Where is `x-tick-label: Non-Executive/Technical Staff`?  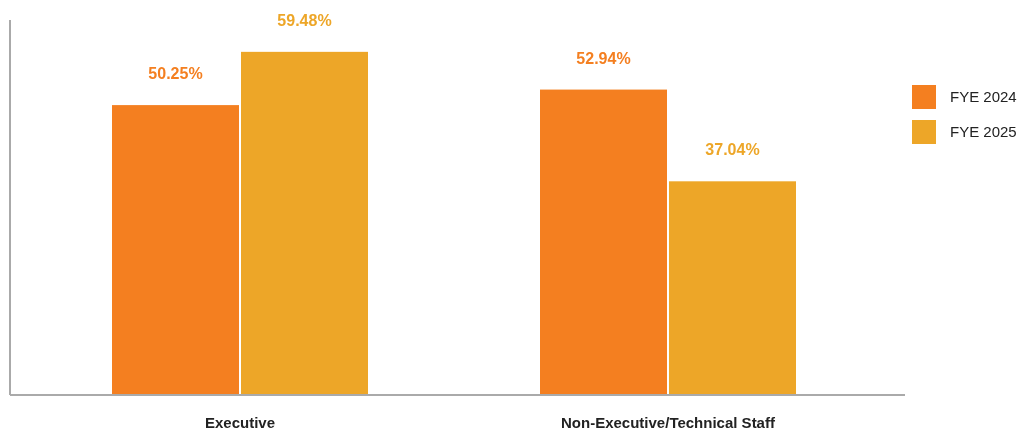
x-tick-label: Non-Executive/Technical Staff is located at coordinates (668, 422).